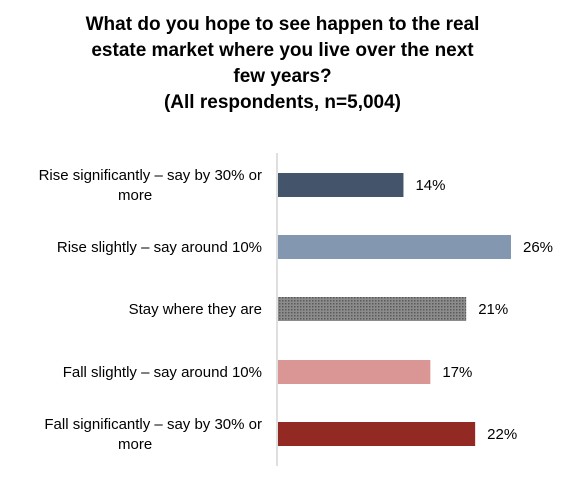 Image resolution: width=565 pixels, height=489 pixels. What do you see at coordinates (150, 175) in the screenshot?
I see `category-label-1-line-1: Rise significantly – say by 30% or` at bounding box center [150, 175].